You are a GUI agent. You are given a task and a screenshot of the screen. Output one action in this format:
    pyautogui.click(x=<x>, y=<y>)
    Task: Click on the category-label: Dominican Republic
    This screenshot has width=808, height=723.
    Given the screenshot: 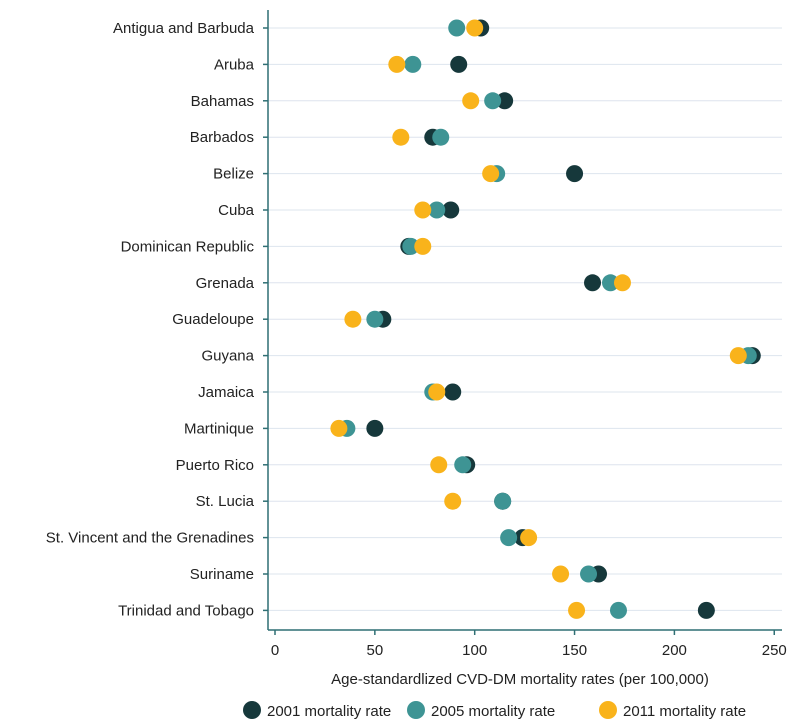 What is the action you would take?
    pyautogui.click(x=188, y=246)
    